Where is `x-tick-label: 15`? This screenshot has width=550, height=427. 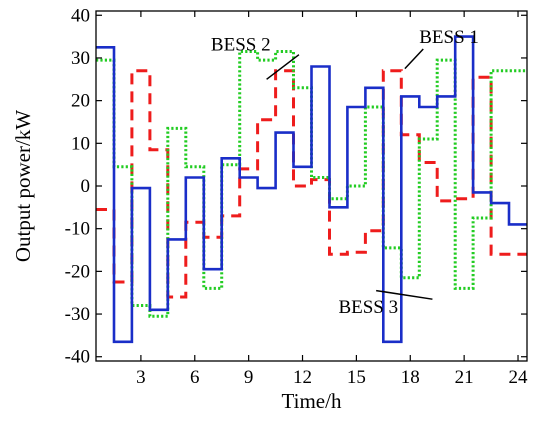 x-tick-label: 15 is located at coordinates (356, 377).